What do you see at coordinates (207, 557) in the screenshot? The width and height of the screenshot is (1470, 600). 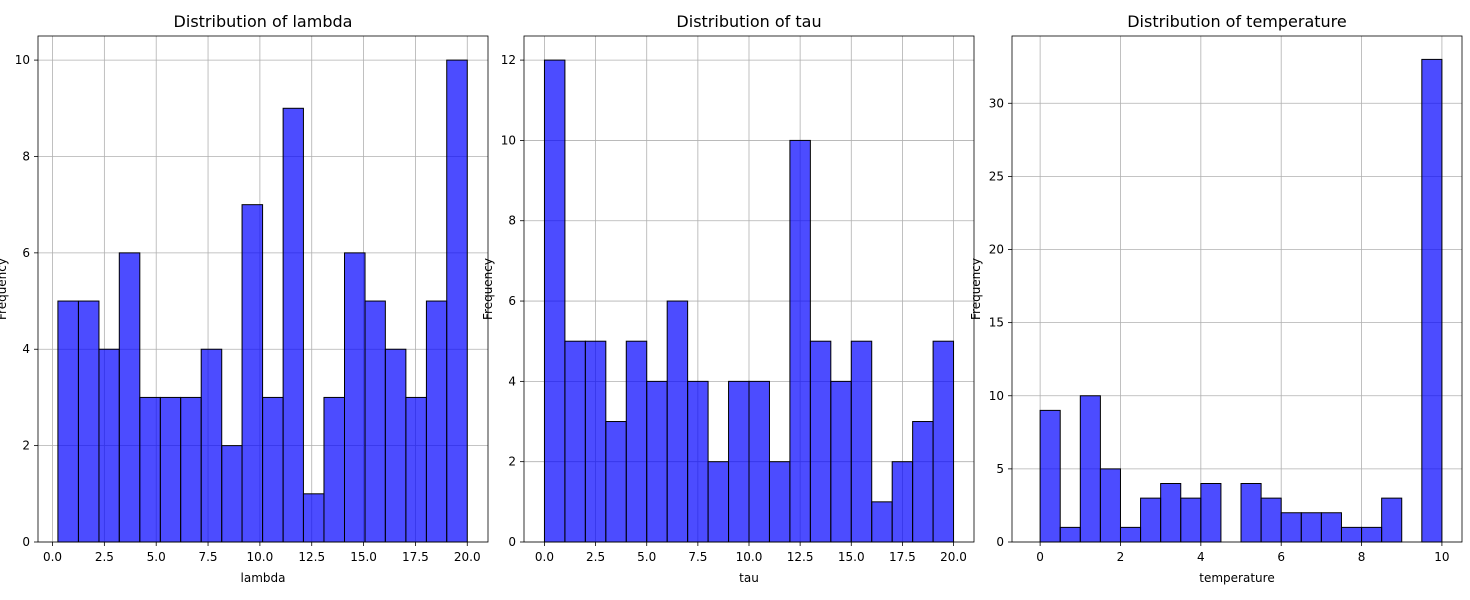 I see `lambda-x-tick-label: 7.5` at bounding box center [207, 557].